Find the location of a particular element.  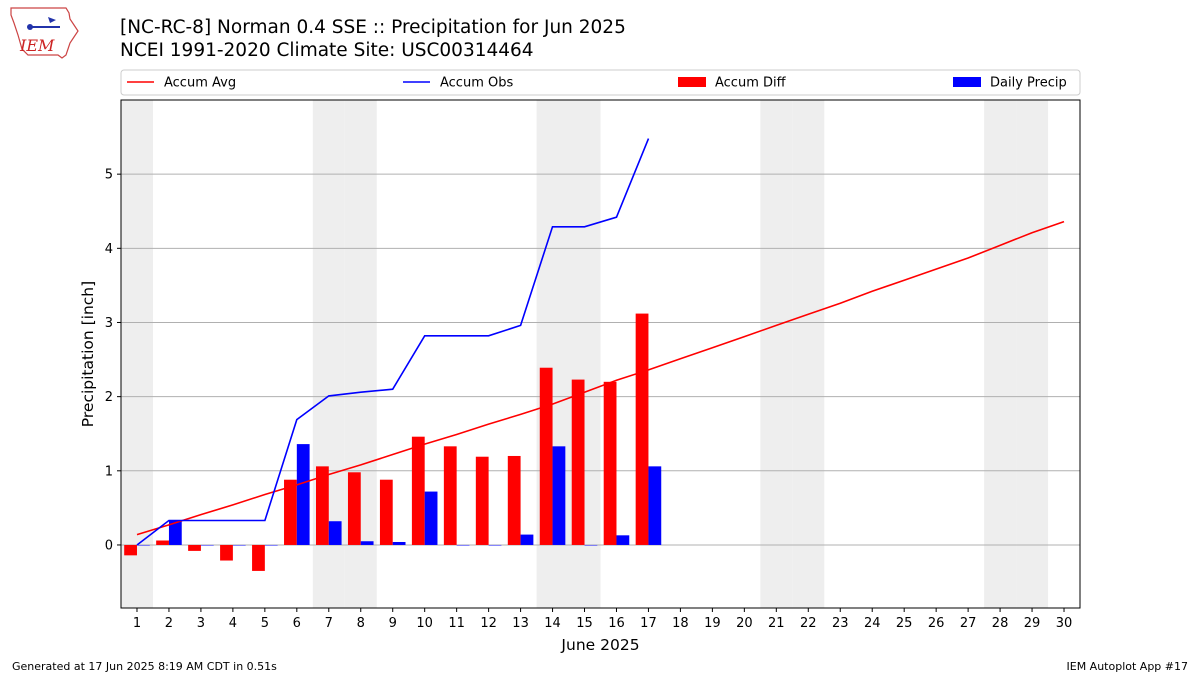

legend-box is located at coordinates (600, 82).